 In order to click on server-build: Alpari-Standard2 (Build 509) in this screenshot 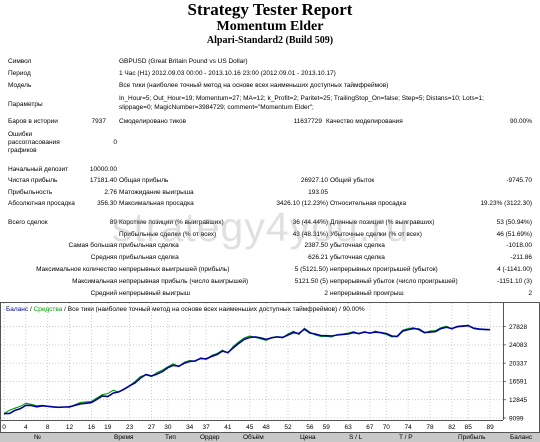, I will do `click(270, 40)`.